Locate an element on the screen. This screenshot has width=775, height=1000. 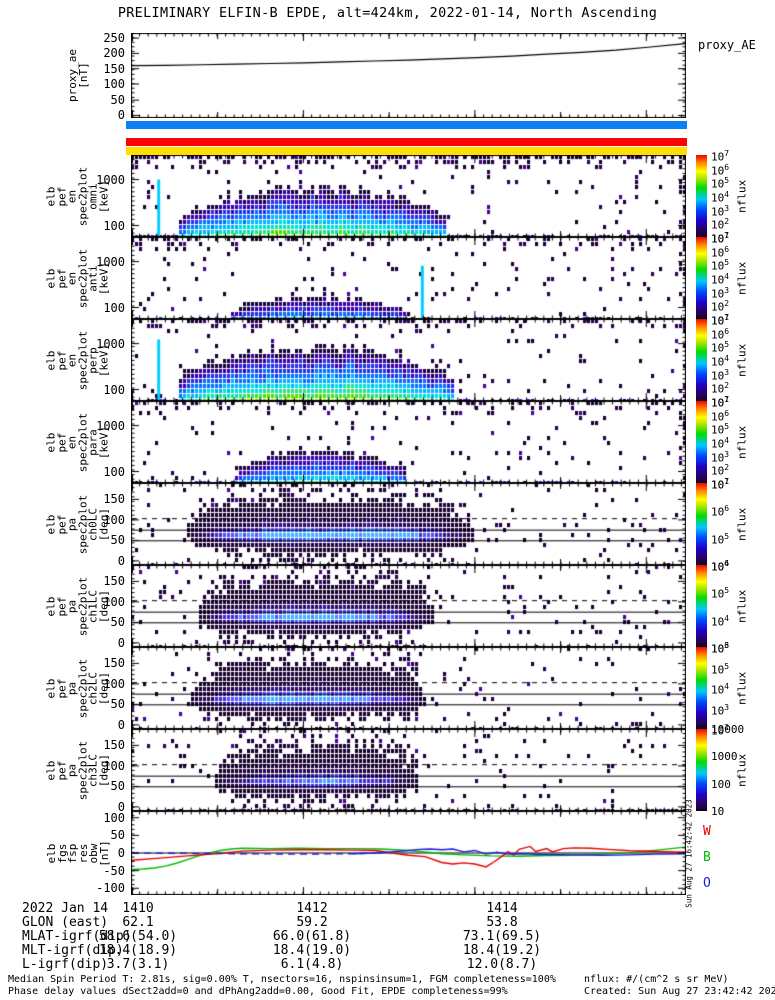
mlat-value: 58.6(54.0) is located at coordinates (138, 936).